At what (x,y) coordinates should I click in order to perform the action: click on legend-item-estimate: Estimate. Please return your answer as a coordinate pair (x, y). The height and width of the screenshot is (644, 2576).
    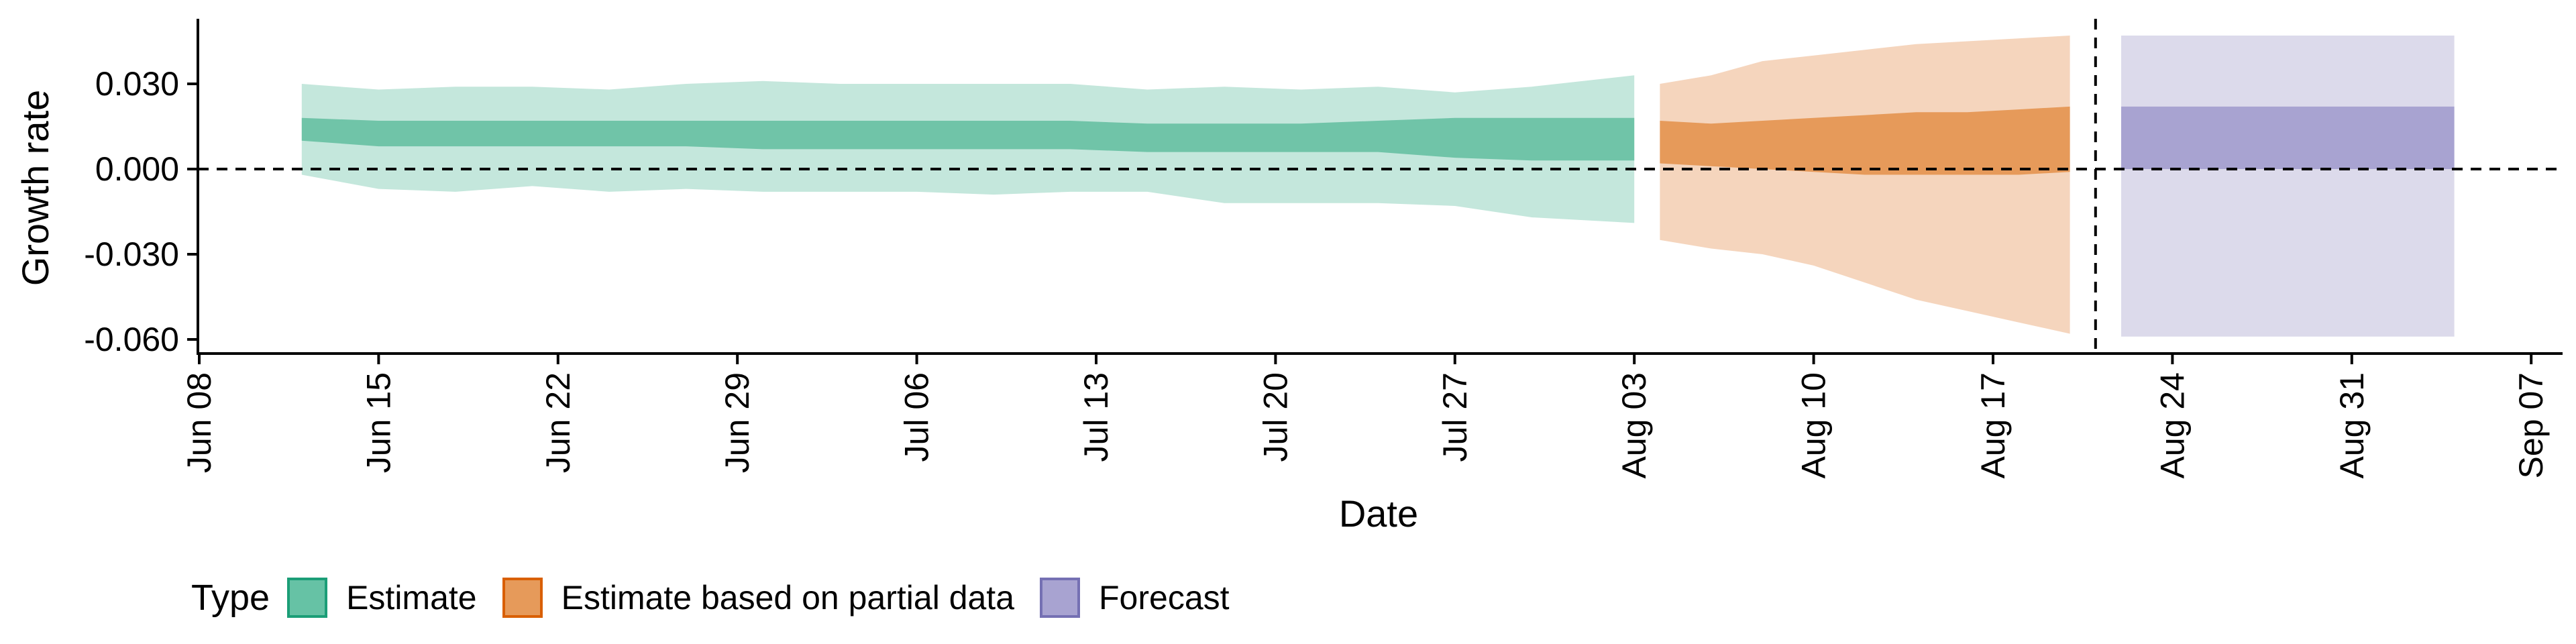
    Looking at the image, I should click on (382, 598).